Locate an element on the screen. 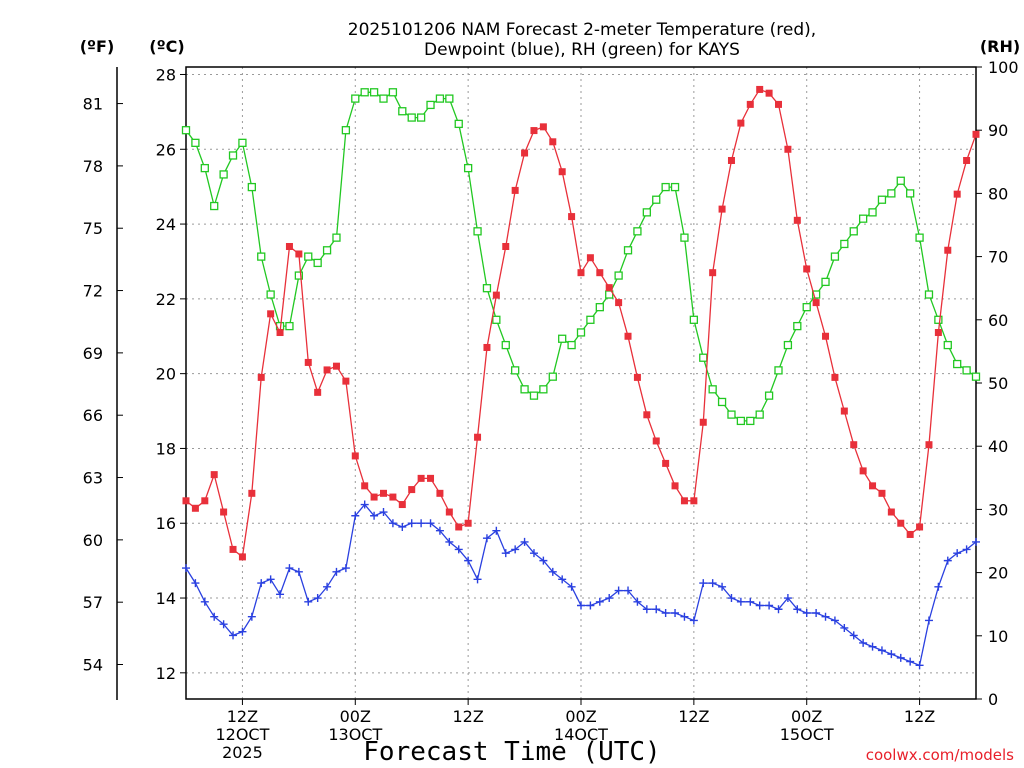 Image resolution: width=1024 pixels, height=768 pixels. x-axis-label: Forecast Time (UTC) is located at coordinates (511, 752).